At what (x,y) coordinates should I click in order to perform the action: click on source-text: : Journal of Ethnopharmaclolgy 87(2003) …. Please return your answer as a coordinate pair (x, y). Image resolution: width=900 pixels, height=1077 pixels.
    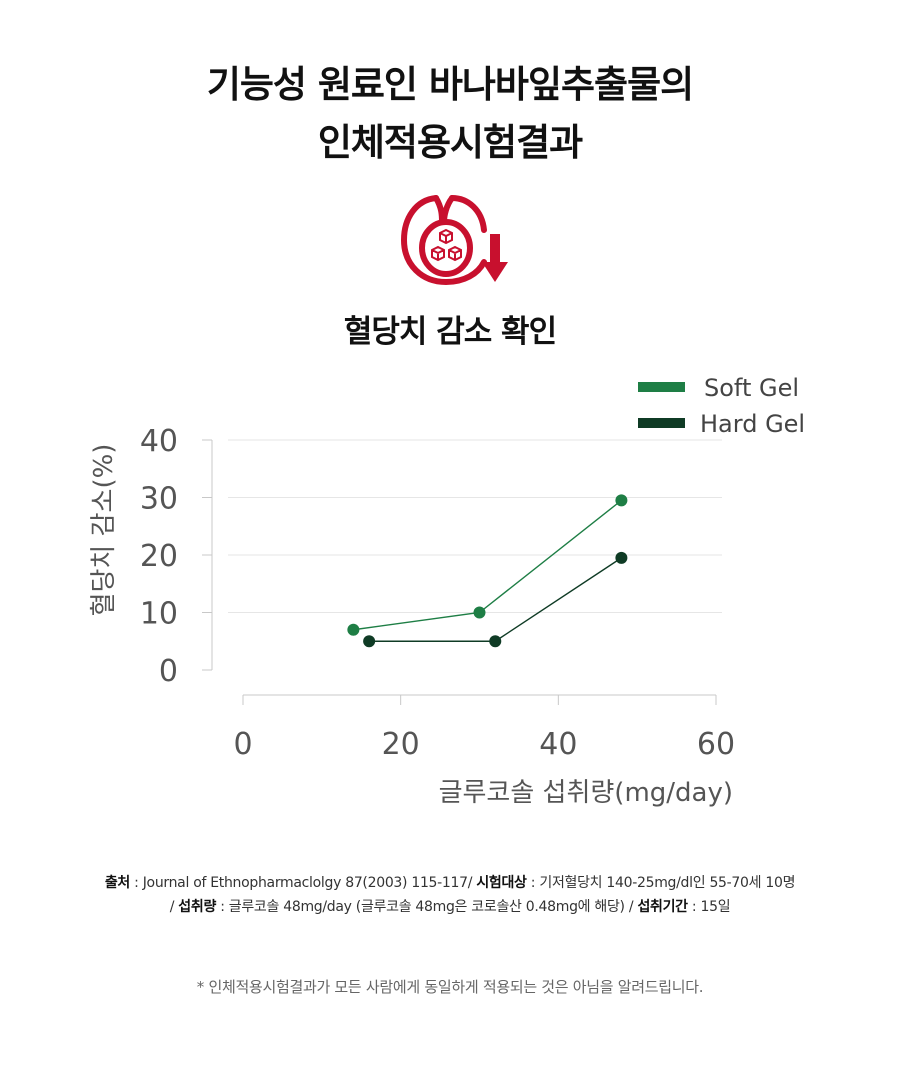
    Looking at the image, I should click on (303, 883).